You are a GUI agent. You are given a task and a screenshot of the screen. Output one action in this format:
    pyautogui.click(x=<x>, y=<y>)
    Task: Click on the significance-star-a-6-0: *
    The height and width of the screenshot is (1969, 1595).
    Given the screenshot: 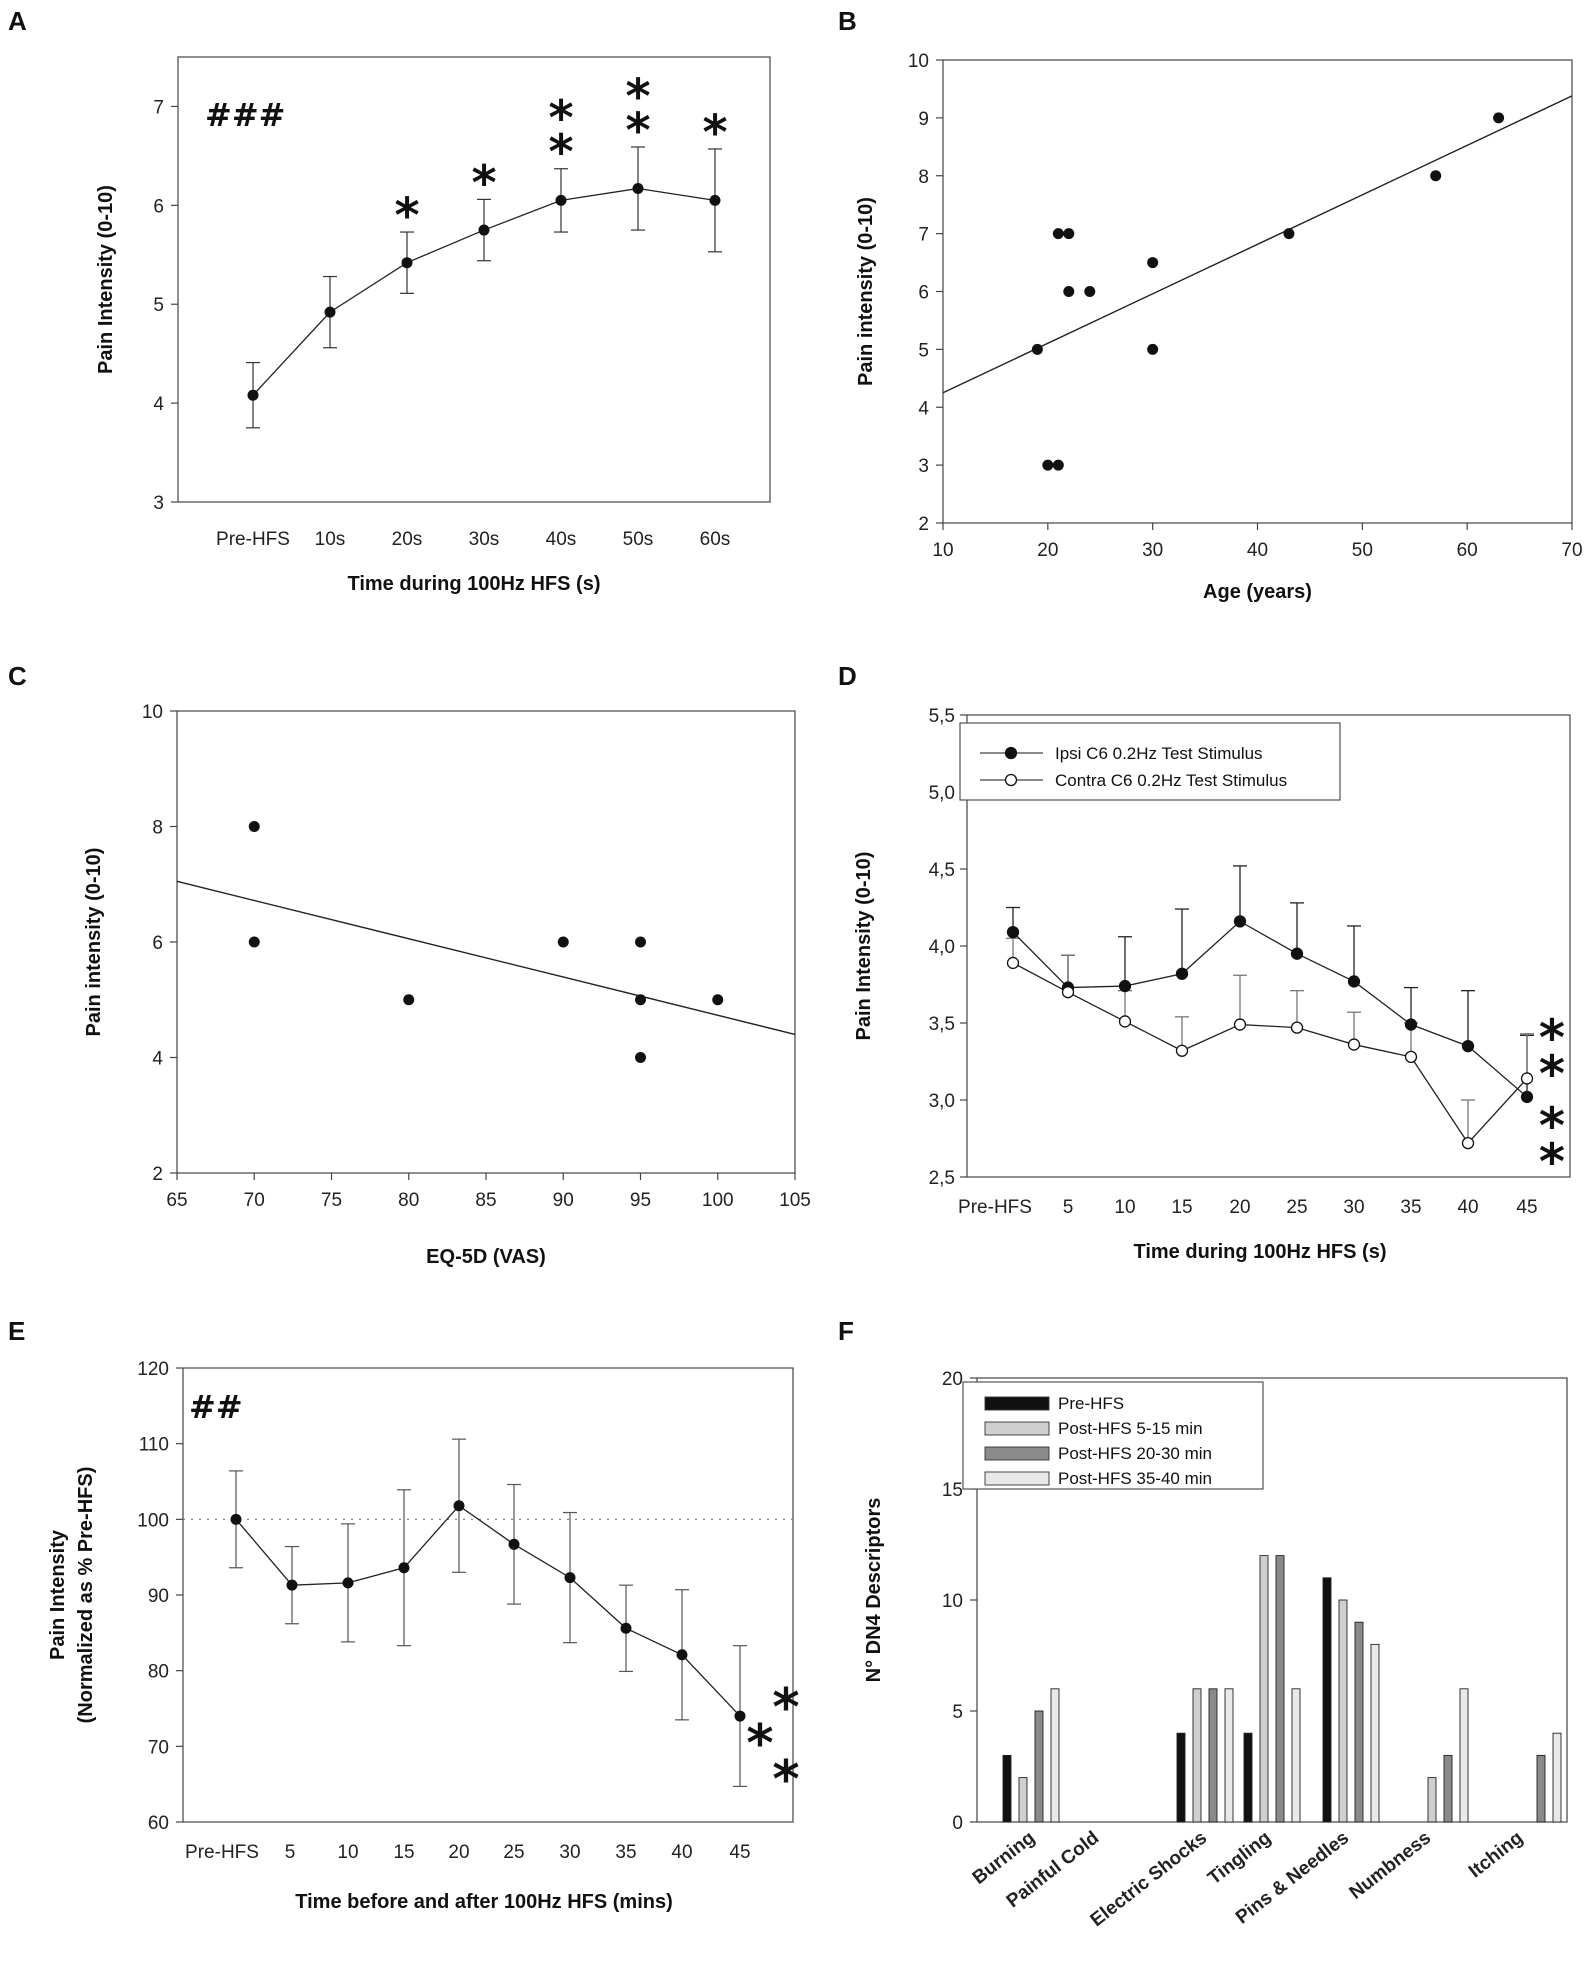 What is the action you would take?
    pyautogui.click(x=714, y=133)
    